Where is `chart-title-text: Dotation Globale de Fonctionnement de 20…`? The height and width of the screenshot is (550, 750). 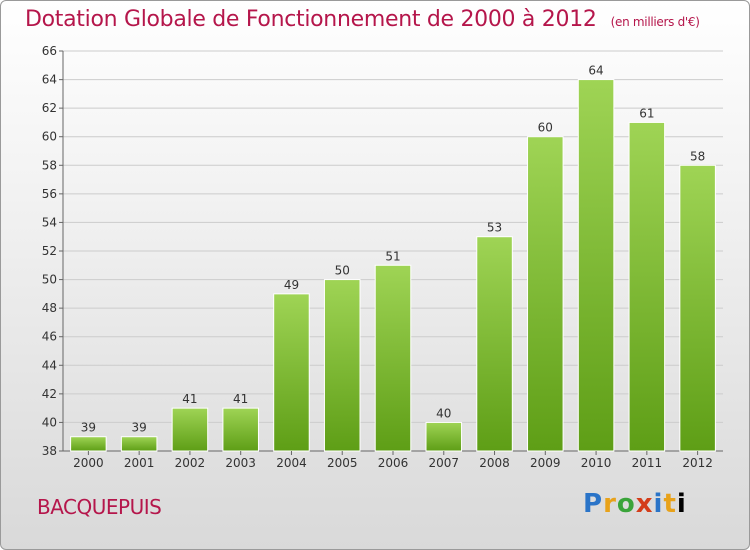 chart-title-text: Dotation Globale de Fonctionnement de 20… is located at coordinates (311, 19).